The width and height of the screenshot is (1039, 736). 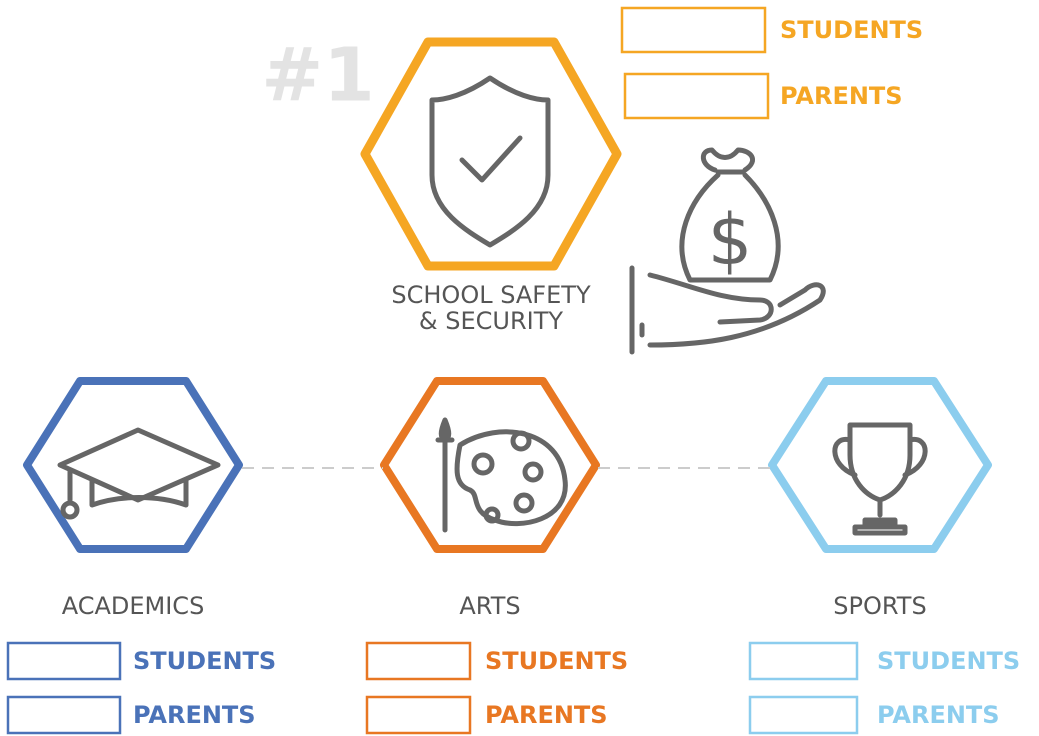 I want to click on shield-icon, so click(x=490, y=161).